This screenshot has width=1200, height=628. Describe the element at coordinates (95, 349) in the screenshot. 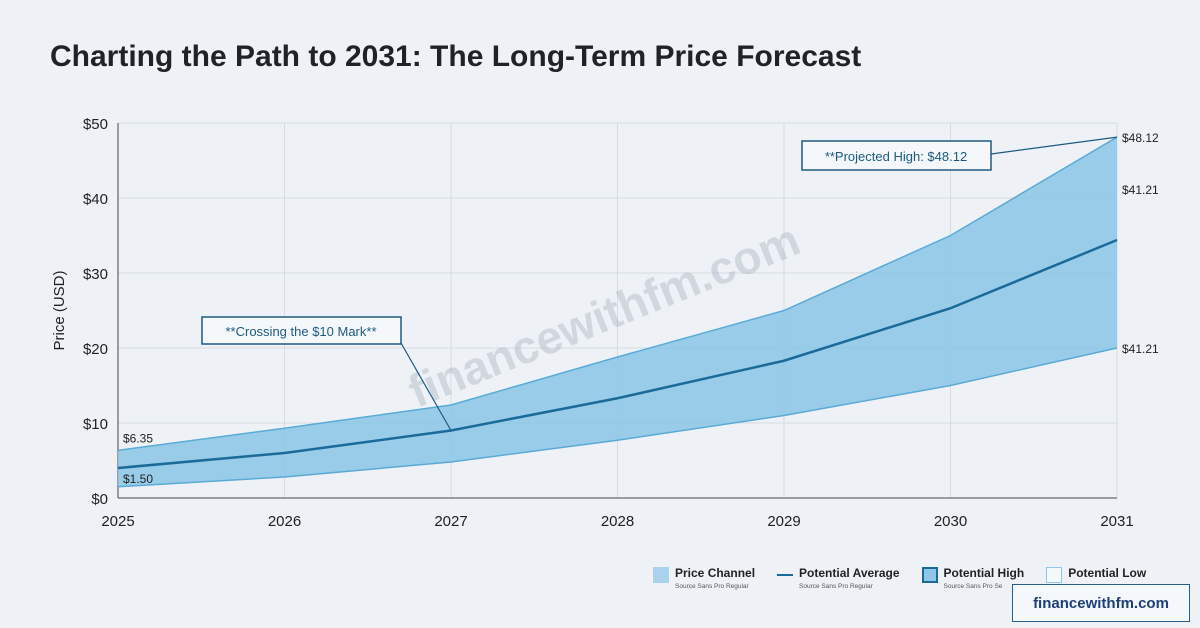

I see `y-tick-label: $20` at that location.